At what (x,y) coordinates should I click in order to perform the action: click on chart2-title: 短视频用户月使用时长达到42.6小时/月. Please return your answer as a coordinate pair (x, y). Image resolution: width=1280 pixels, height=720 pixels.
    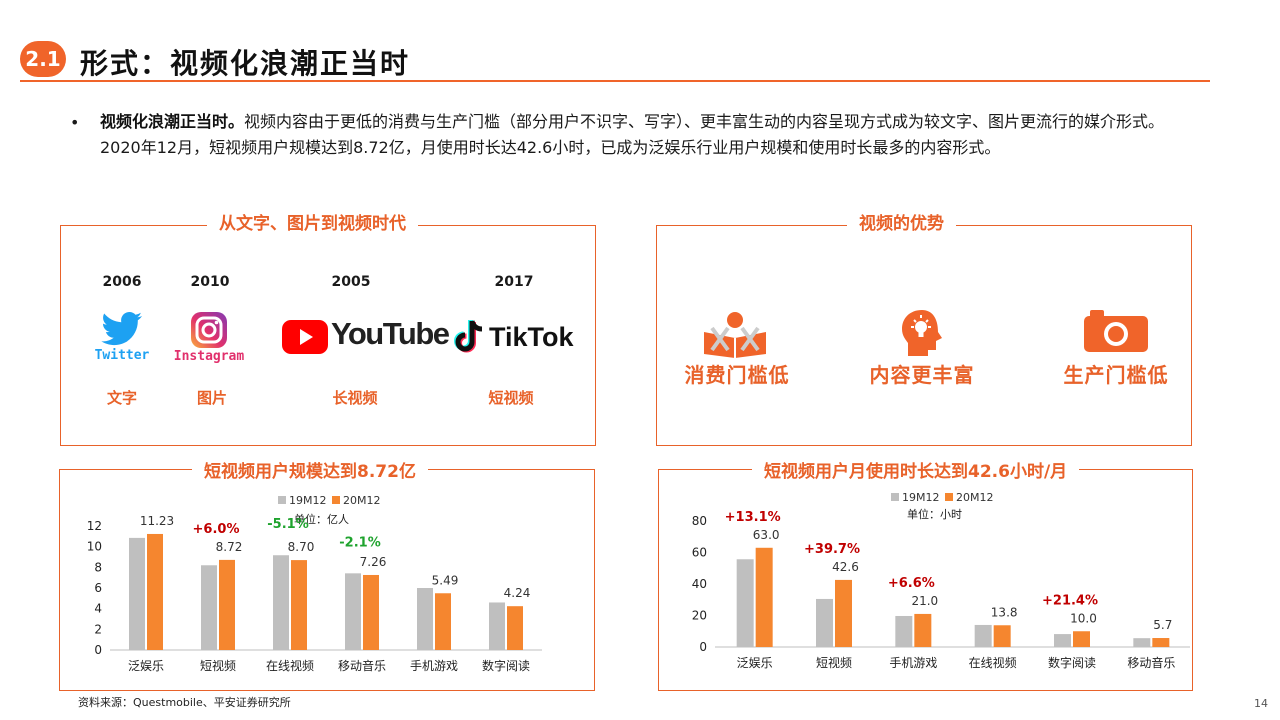
    Looking at the image, I should click on (916, 469).